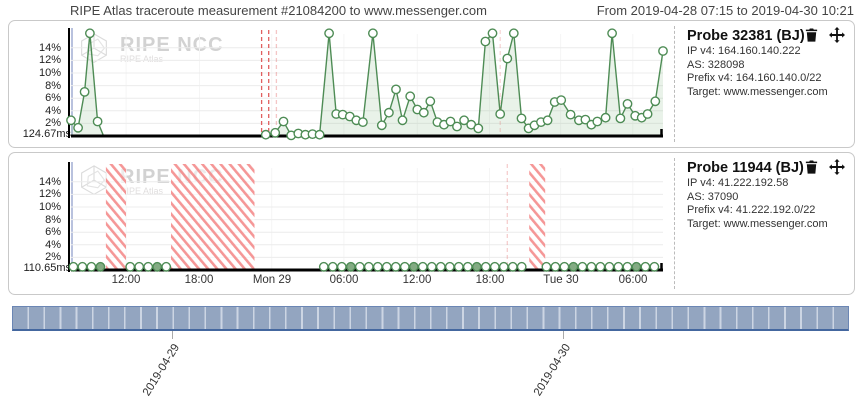 This screenshot has width=862, height=406. I want to click on date-label: 2019-04-30, so click(552, 370).